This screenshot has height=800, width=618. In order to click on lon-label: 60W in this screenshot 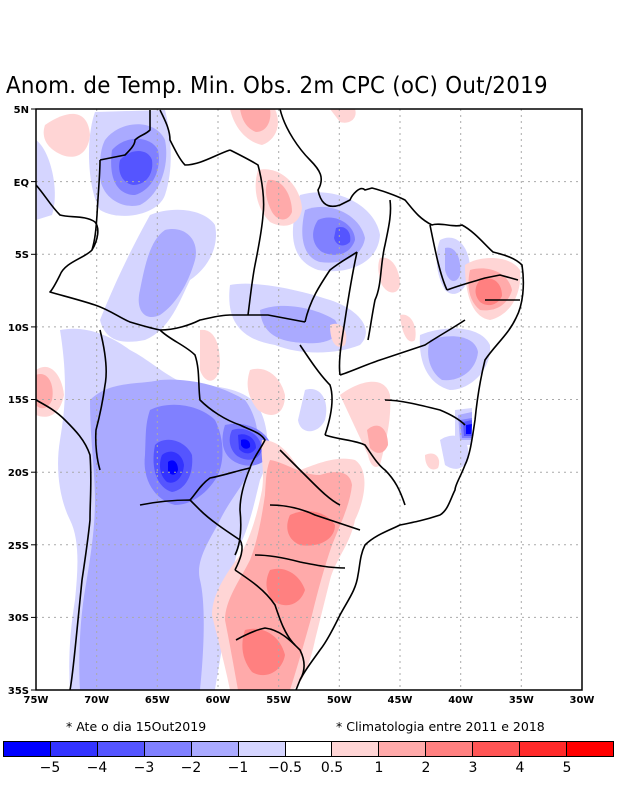, I will do `click(218, 700)`.